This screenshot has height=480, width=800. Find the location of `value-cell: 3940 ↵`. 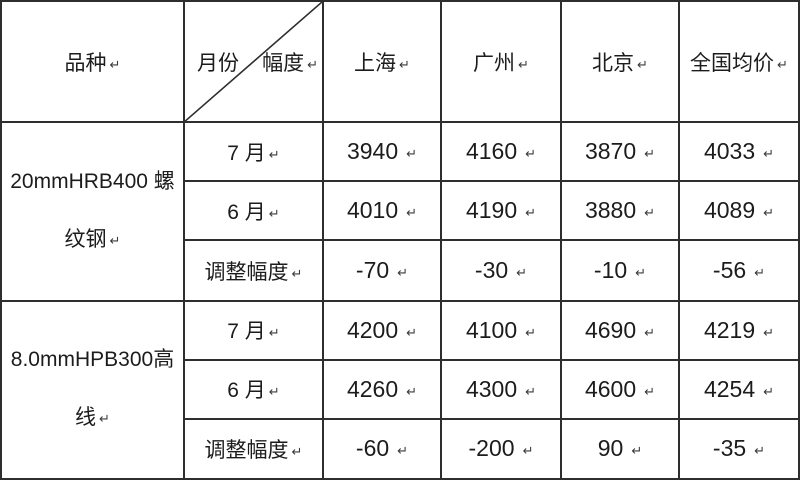

value-cell: 3940 ↵ is located at coordinates (382, 152).